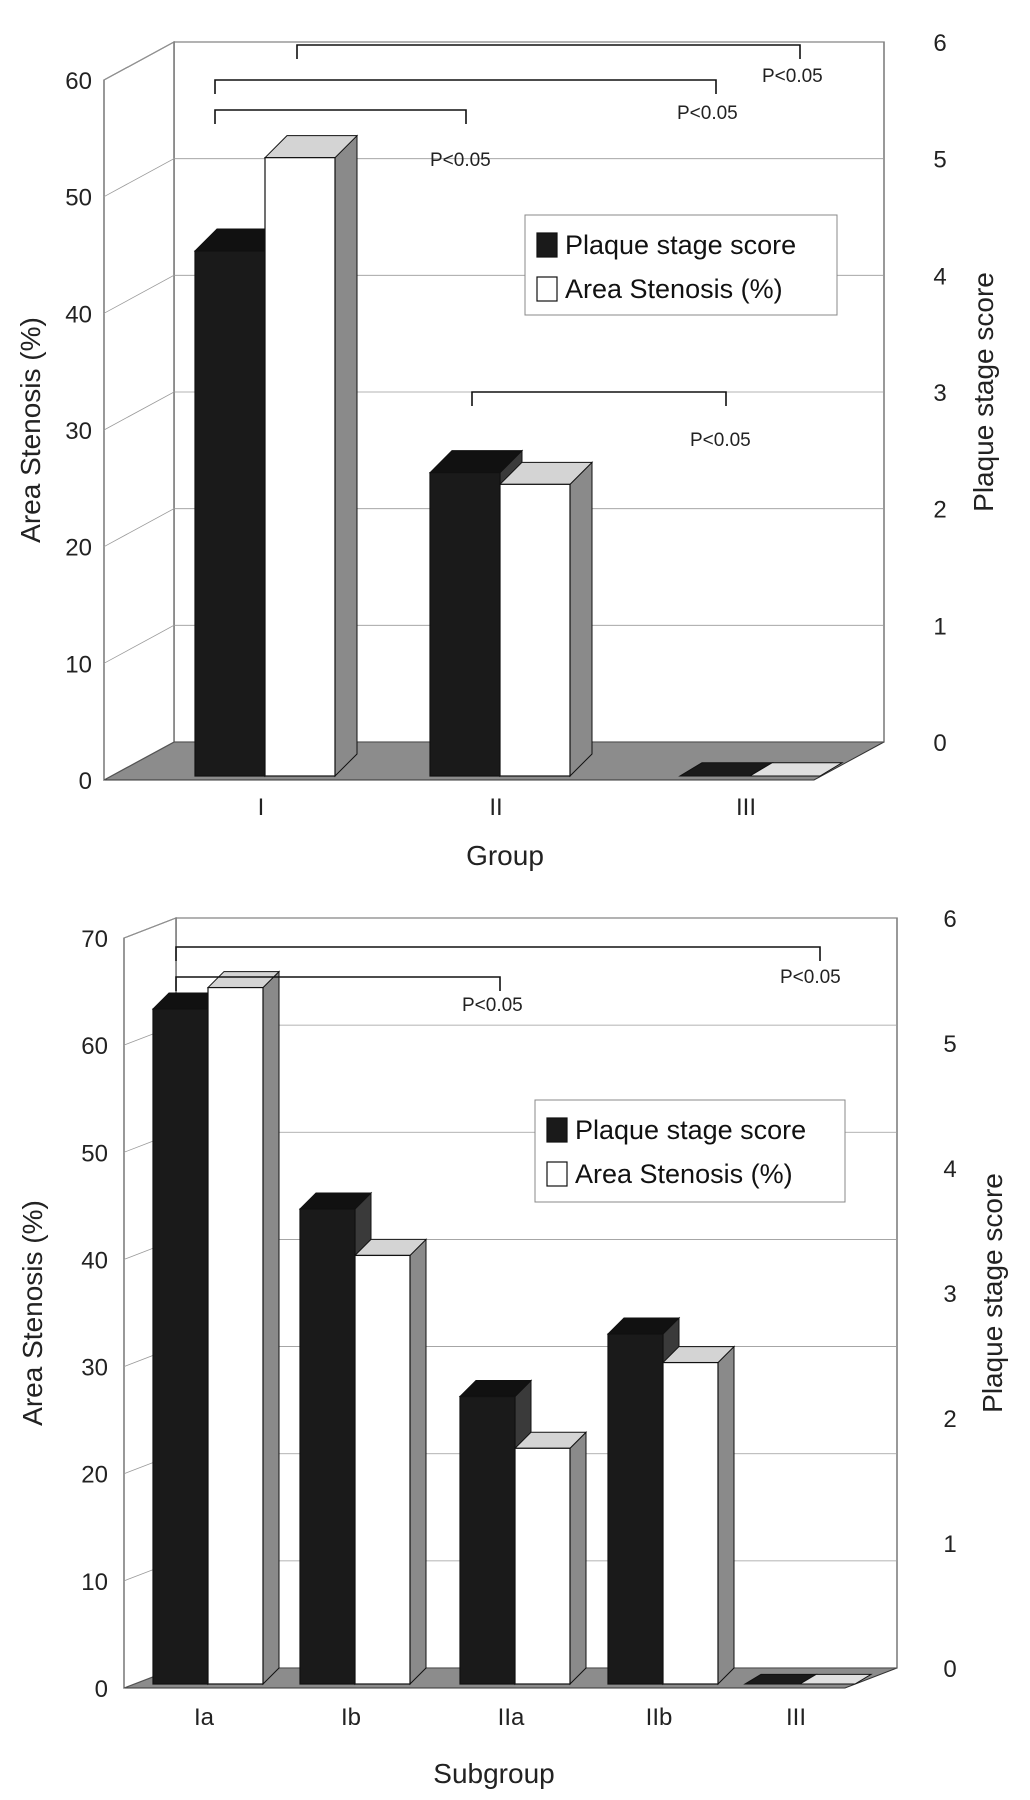 This screenshot has width=1030, height=1800. What do you see at coordinates (94, 1046) in the screenshot?
I see `chart-2-y-tick-label: 60` at bounding box center [94, 1046].